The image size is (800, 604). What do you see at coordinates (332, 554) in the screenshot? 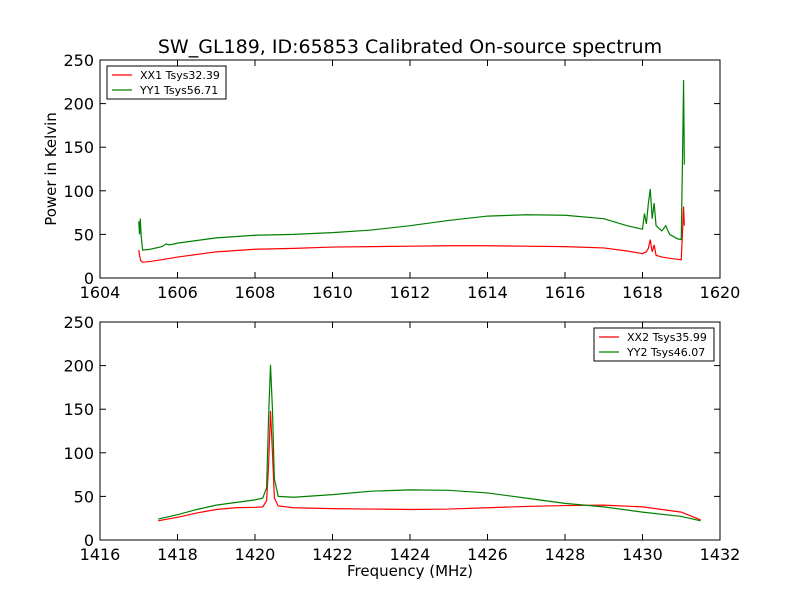
I see `x-tick-label: 1422` at bounding box center [332, 554].